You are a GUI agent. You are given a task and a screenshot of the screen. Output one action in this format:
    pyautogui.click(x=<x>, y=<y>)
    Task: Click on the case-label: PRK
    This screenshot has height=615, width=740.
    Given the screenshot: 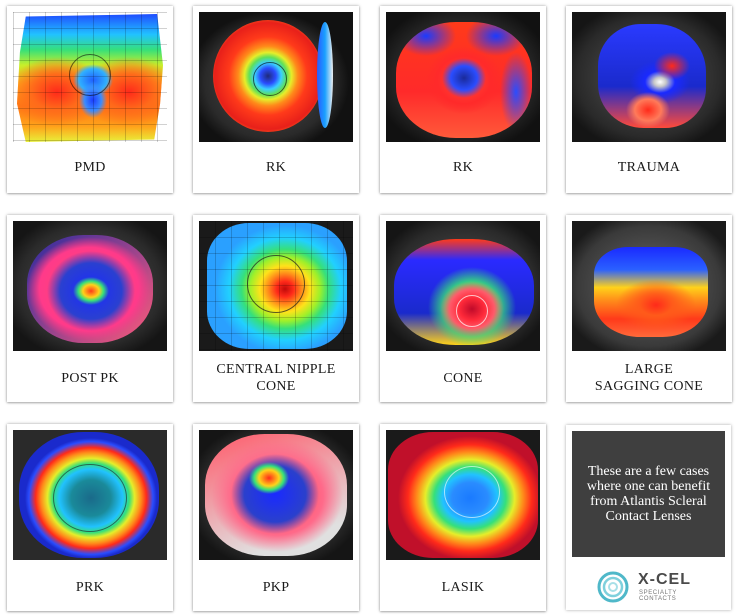 What is the action you would take?
    pyautogui.click(x=90, y=587)
    